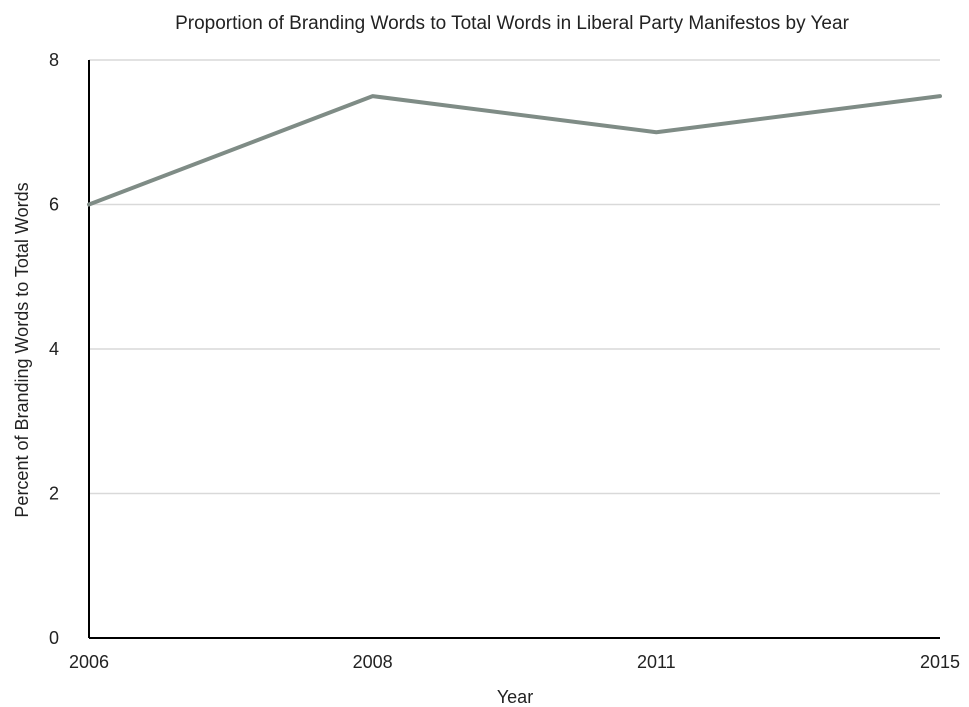 The width and height of the screenshot is (969, 707). What do you see at coordinates (54, 638) in the screenshot?
I see `y-tick-label: 0` at bounding box center [54, 638].